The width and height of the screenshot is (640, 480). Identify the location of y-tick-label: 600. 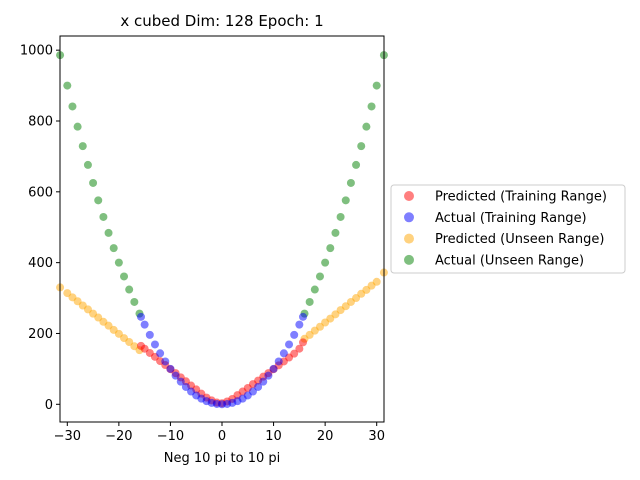
(40, 192).